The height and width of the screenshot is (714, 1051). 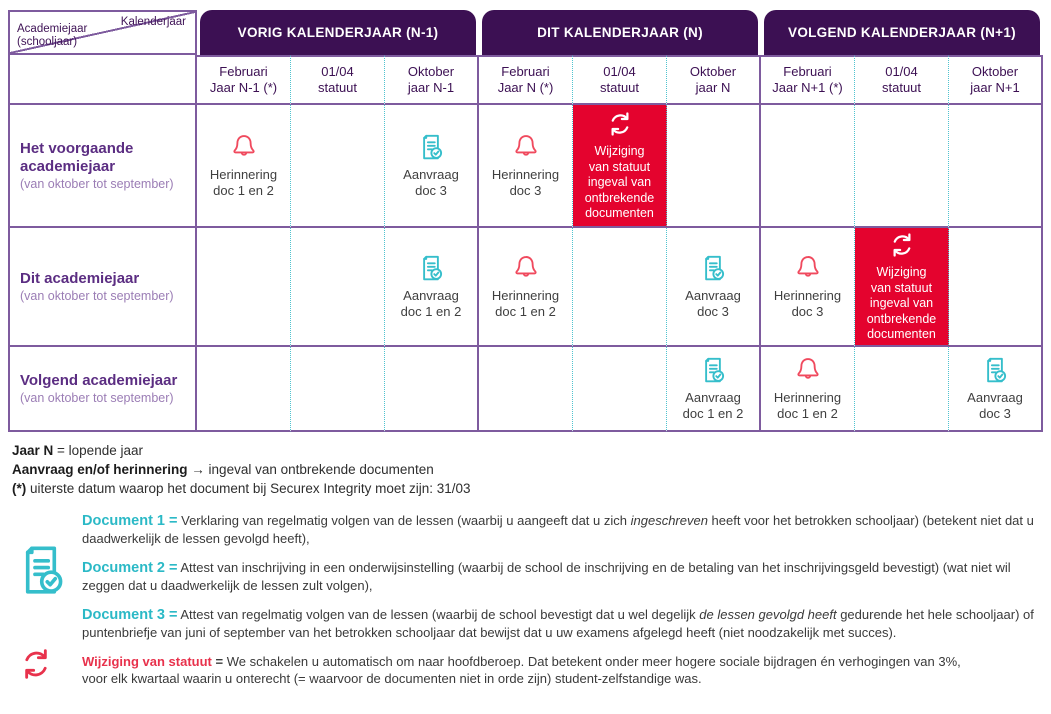 What do you see at coordinates (52, 35) in the screenshot?
I see `corner-label-academiejaar: Academiejaar (schooljaar)` at bounding box center [52, 35].